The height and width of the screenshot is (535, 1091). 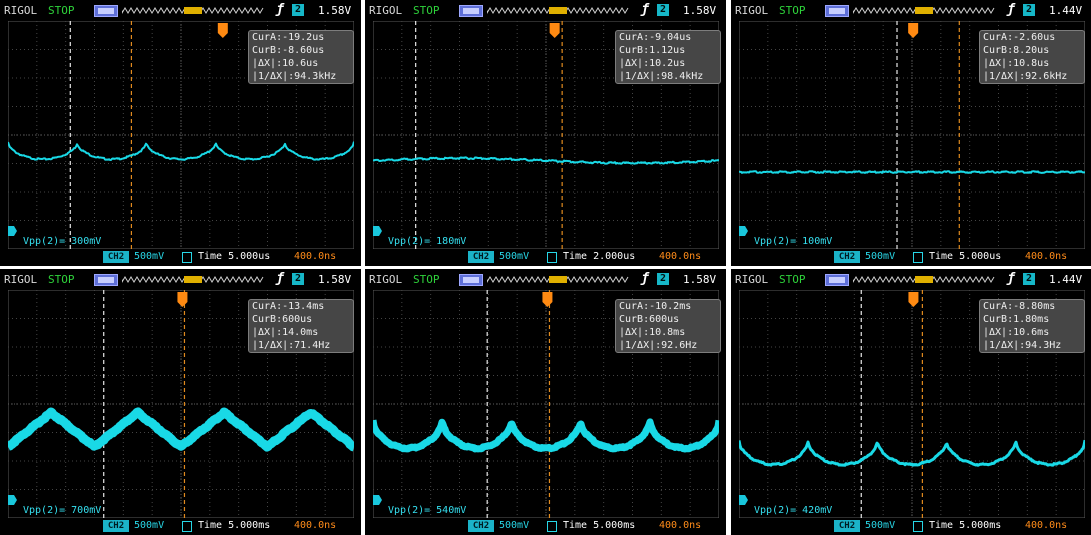 What do you see at coordinates (1025, 76) in the screenshot?
I see `inv-delta-x-readout: |1/ΔX|:92.6kHz` at bounding box center [1025, 76].